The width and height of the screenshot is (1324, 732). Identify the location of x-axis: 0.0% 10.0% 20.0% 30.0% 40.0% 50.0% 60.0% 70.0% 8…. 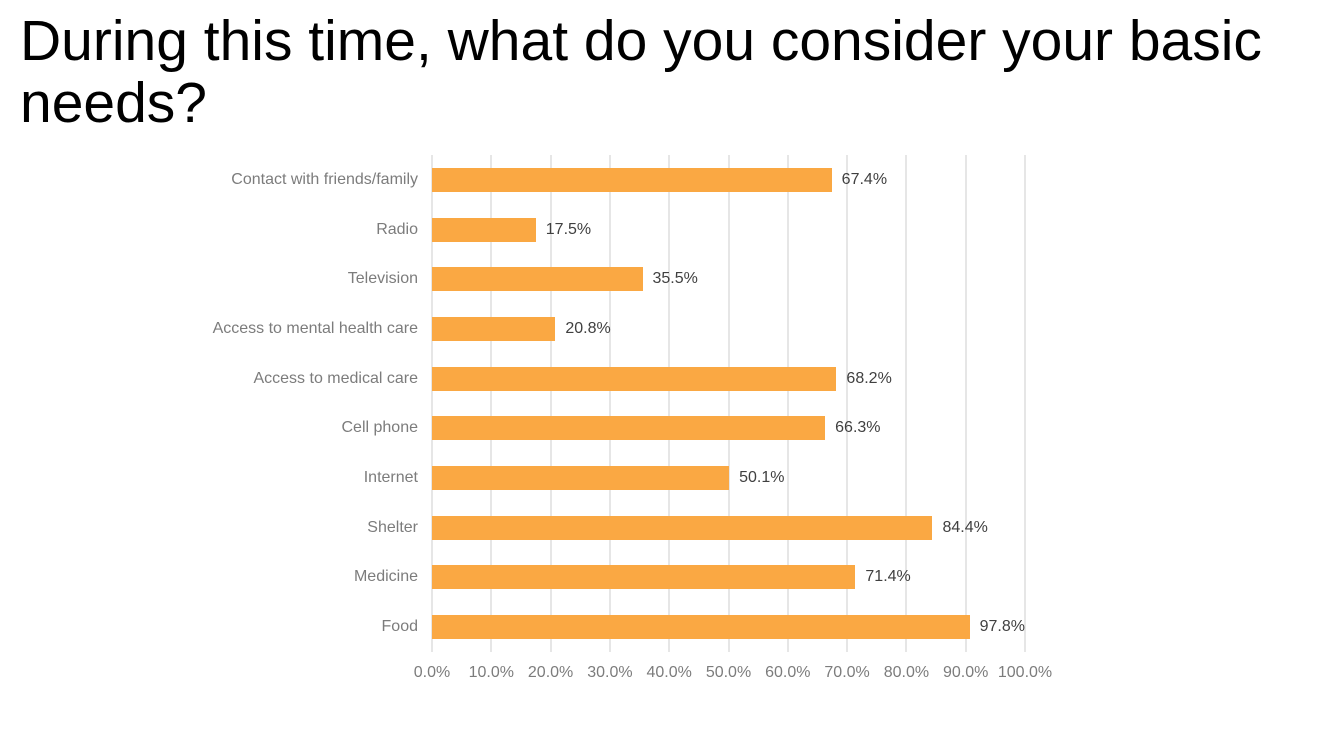
(733, 675).